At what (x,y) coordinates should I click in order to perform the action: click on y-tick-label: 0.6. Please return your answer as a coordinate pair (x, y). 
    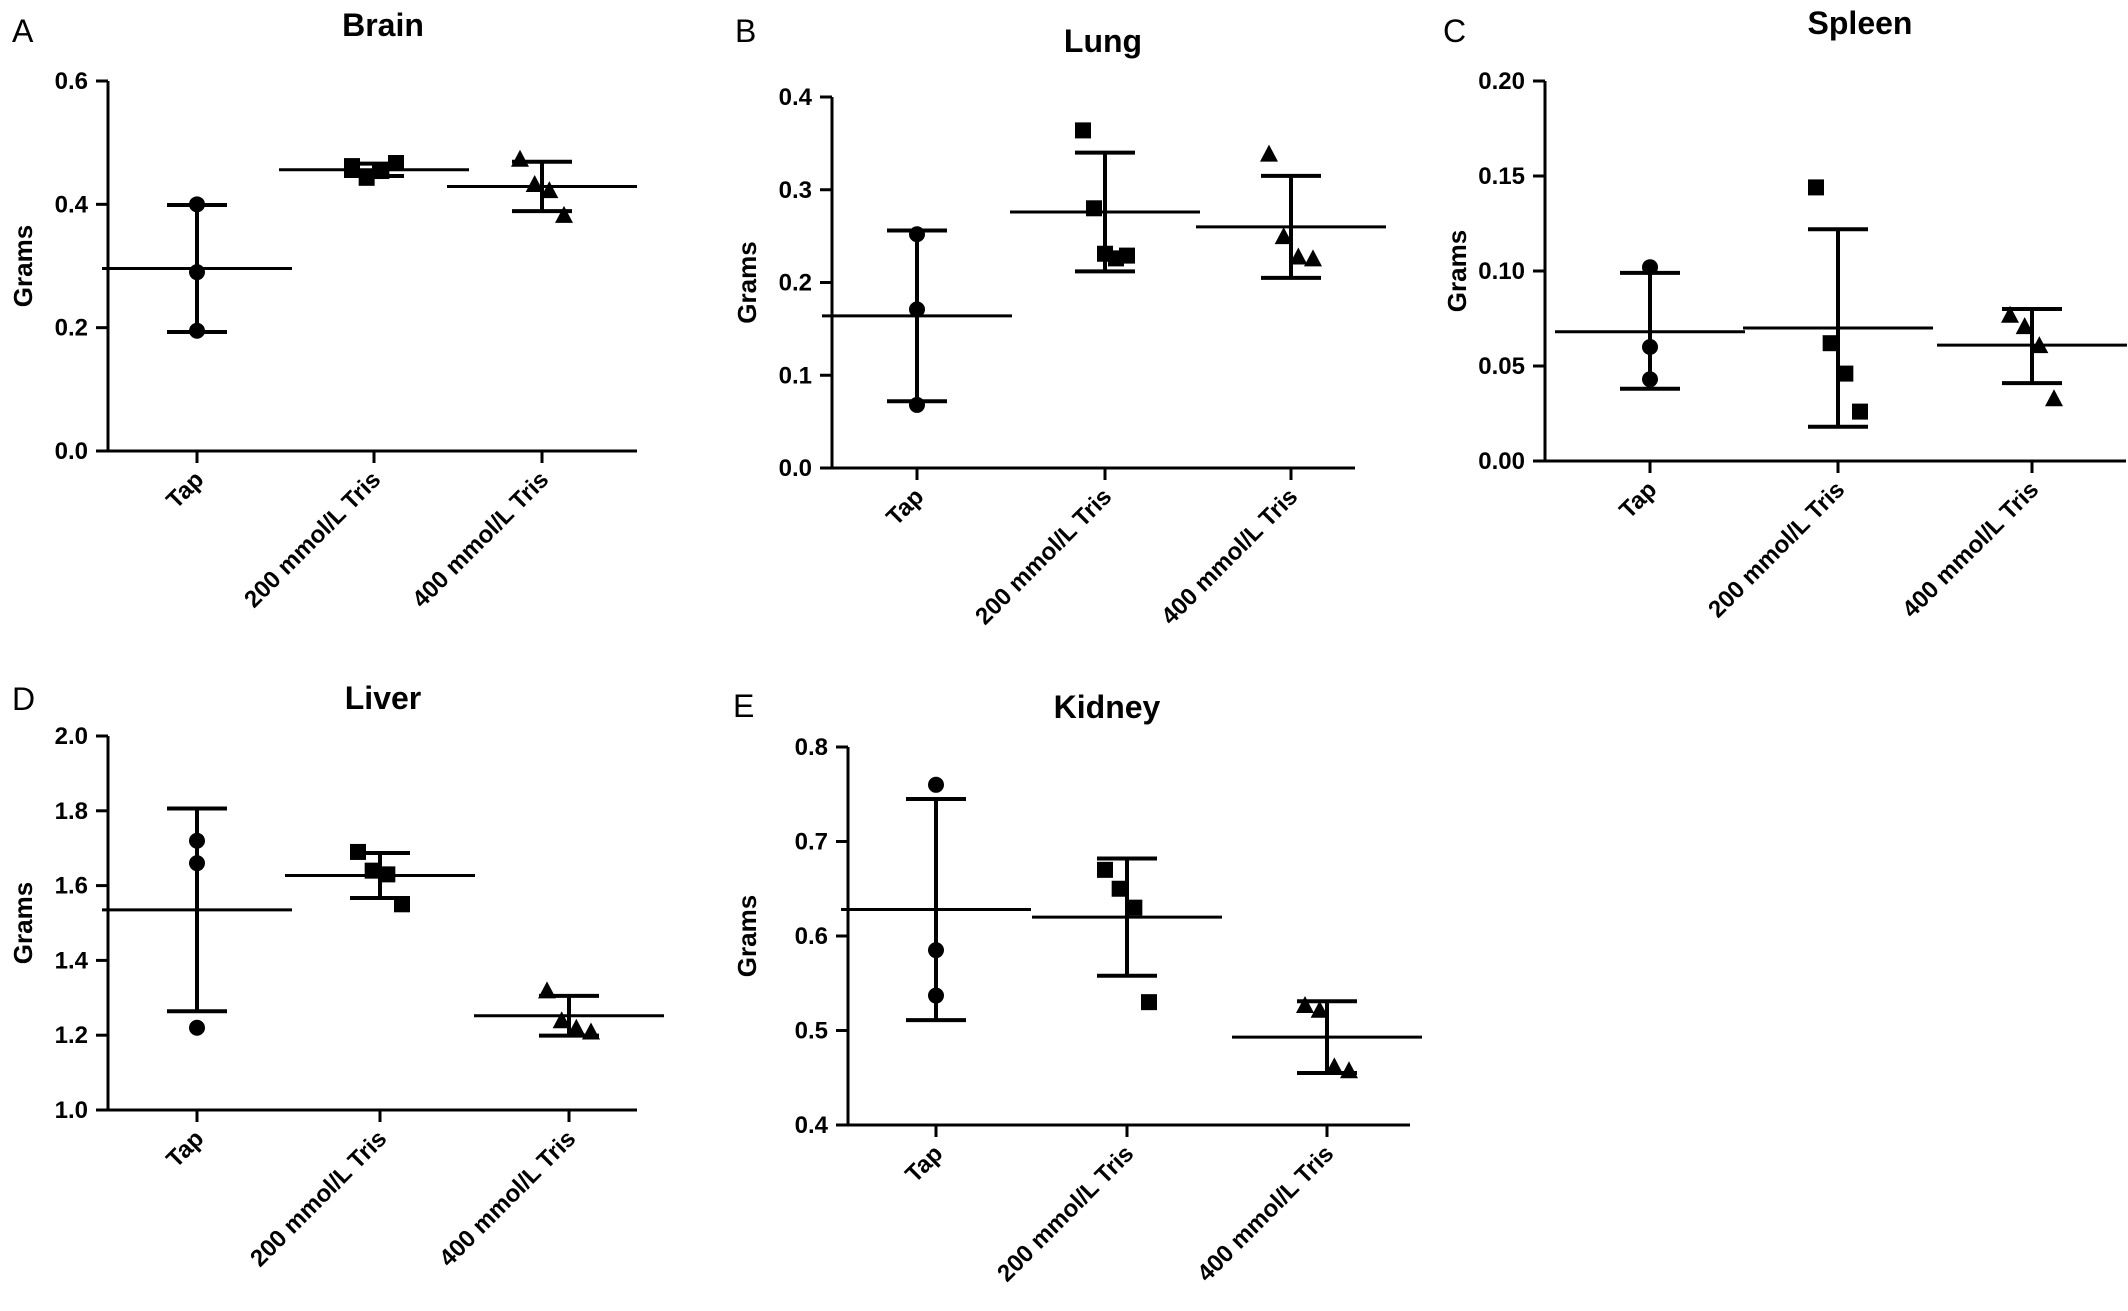
    Looking at the image, I should click on (71, 81).